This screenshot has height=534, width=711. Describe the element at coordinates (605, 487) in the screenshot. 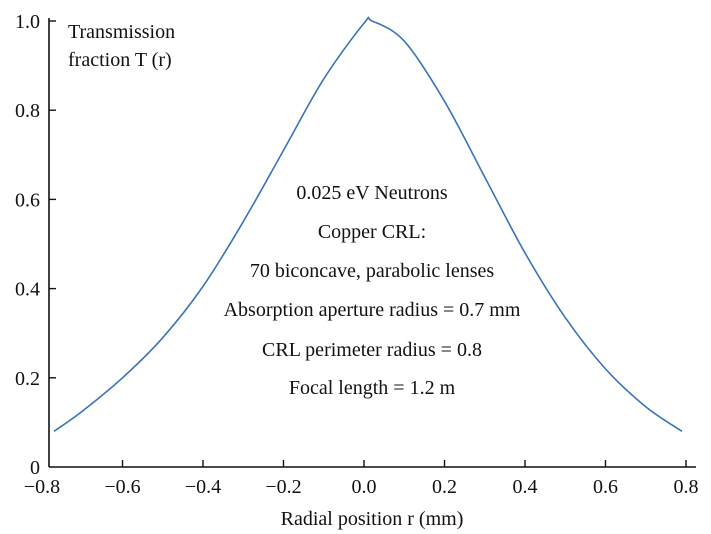

I see `x-tick-label: 0.6` at that location.